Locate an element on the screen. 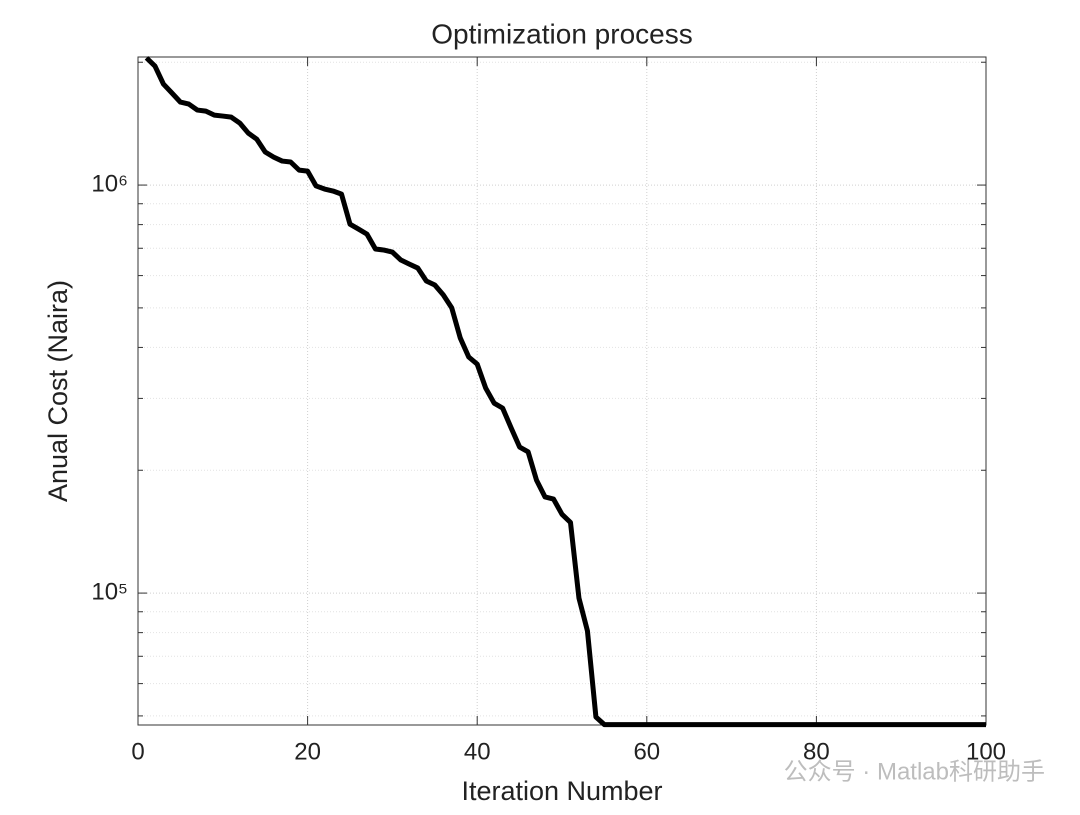  x-tick-label: 40 is located at coordinates (477, 751).